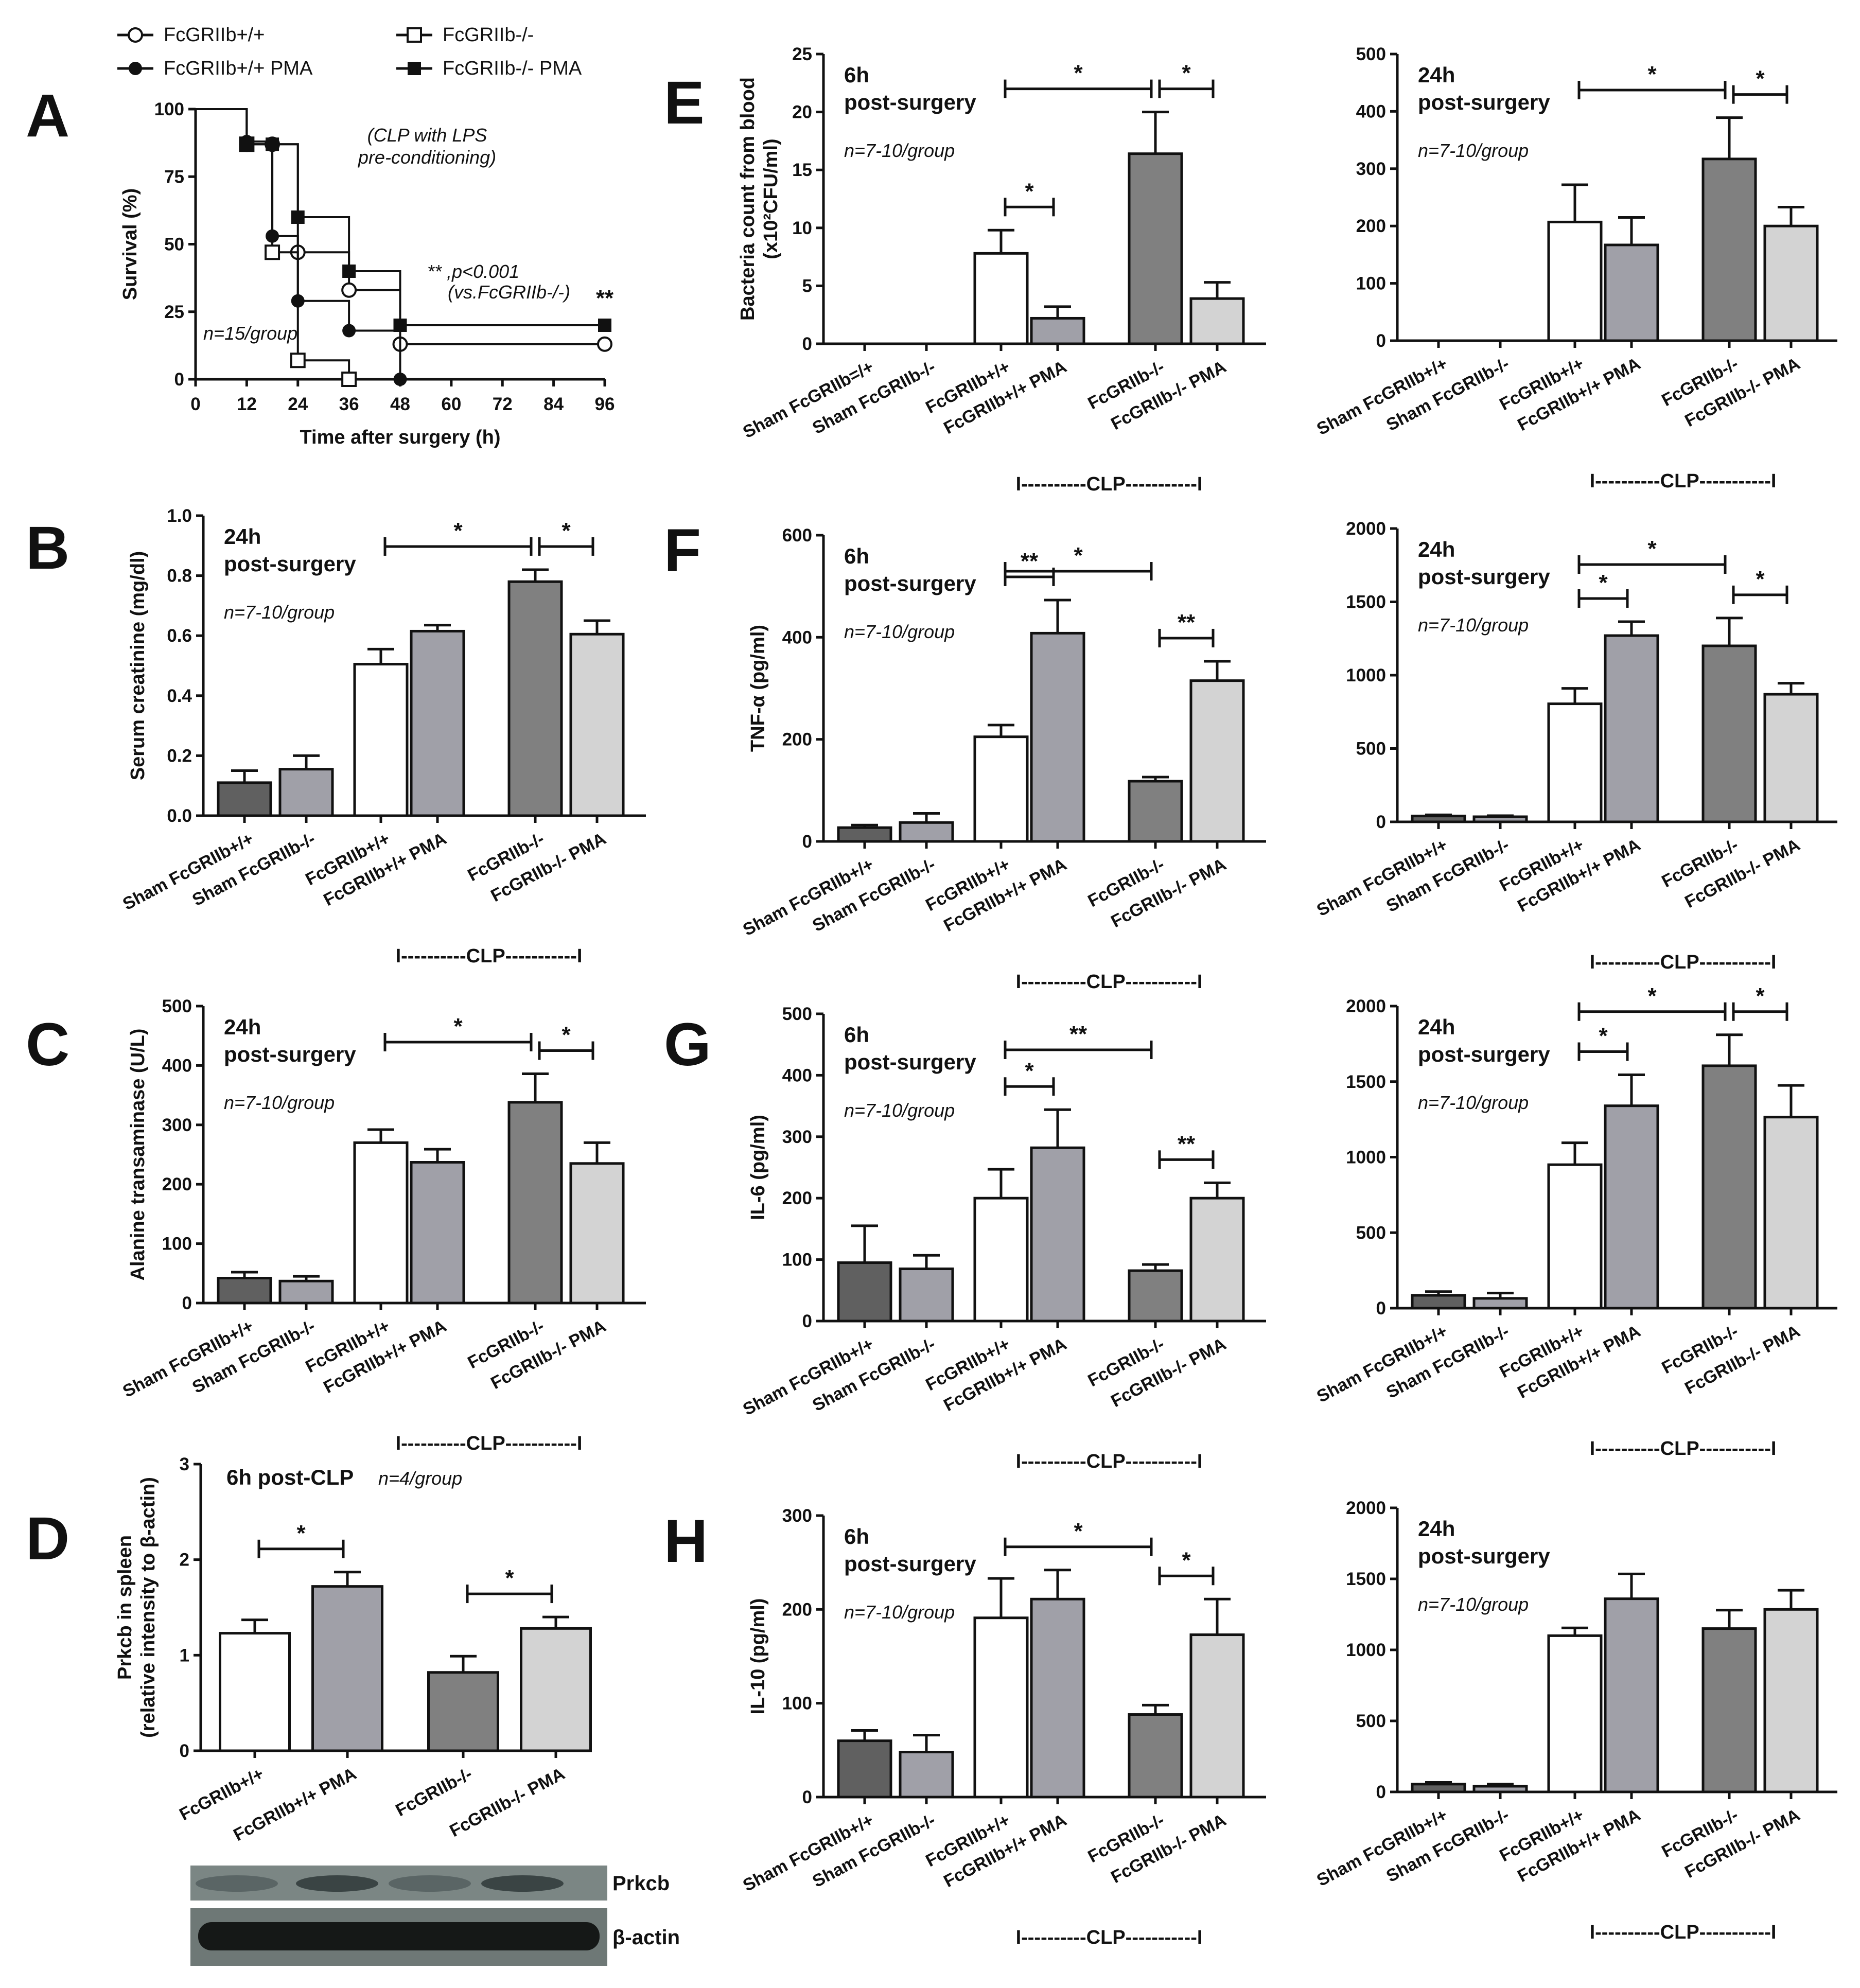  I want to click on x-tick-label: 84, so click(553, 404).